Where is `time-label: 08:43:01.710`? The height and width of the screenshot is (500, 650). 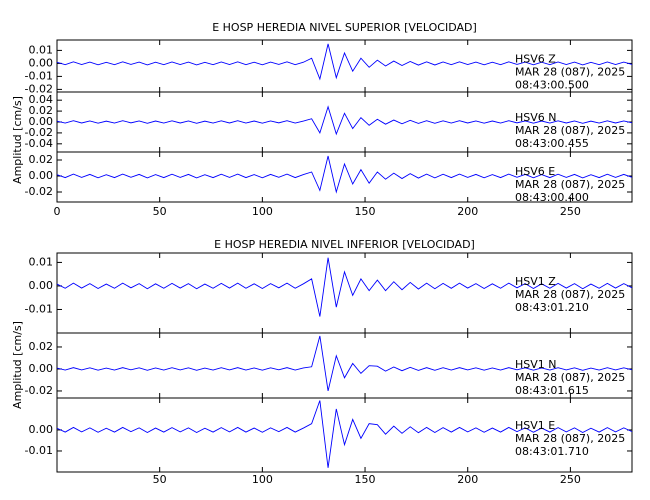
time-label: 08:43:01.710 is located at coordinates (552, 451).